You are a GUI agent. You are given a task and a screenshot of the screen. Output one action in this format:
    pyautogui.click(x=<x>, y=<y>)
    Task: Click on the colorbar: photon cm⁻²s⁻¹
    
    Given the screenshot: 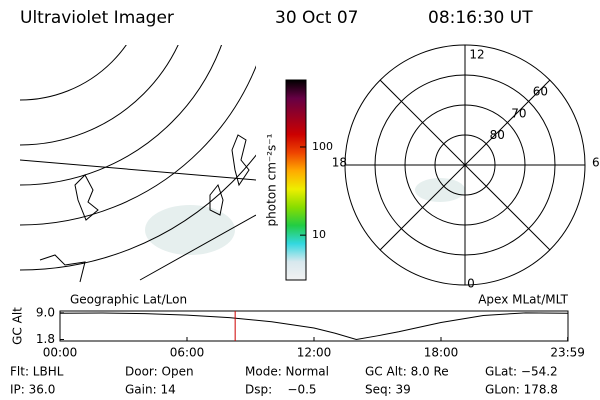 What is the action you would take?
    pyautogui.click(x=286, y=180)
    